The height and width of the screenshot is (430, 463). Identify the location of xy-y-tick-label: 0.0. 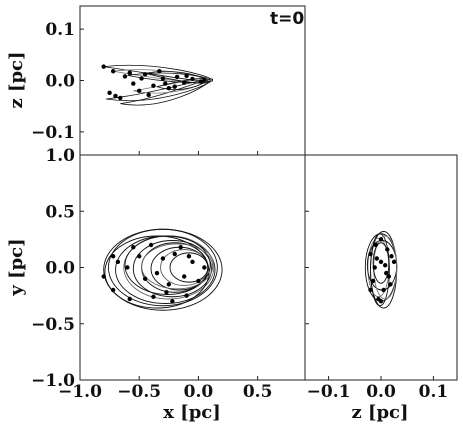
(60, 269).